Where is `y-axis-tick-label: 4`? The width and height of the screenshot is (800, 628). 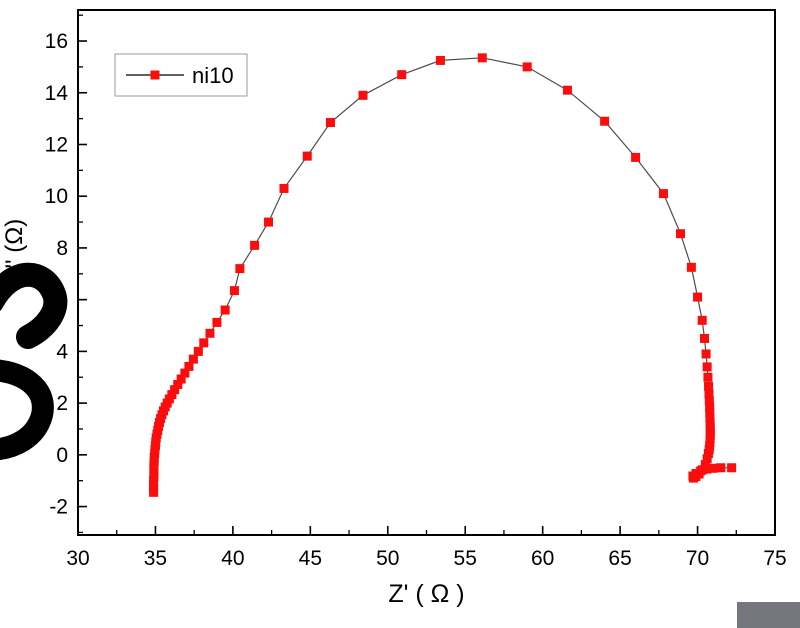 y-axis-tick-label: 4 is located at coordinates (62, 351).